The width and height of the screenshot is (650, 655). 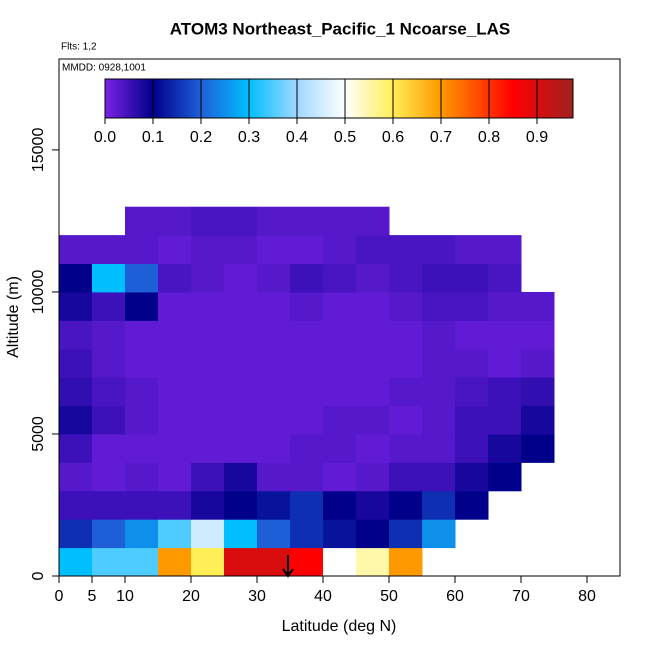 I want to click on colorbar-tick-label: 0.3, so click(x=249, y=137).